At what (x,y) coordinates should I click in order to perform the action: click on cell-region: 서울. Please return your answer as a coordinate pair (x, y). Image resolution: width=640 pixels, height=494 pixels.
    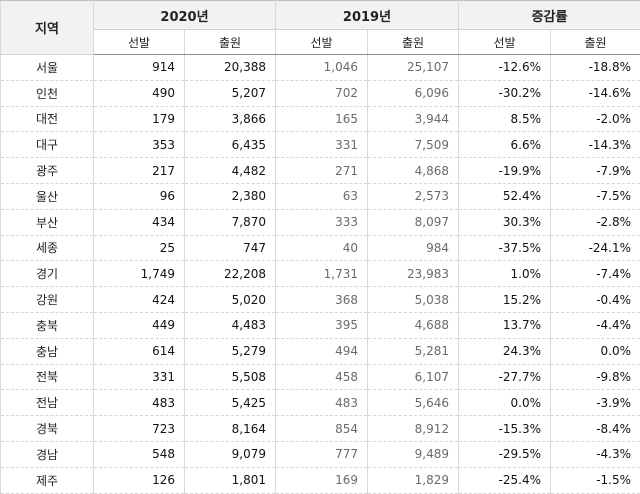
    Looking at the image, I should click on (47, 68).